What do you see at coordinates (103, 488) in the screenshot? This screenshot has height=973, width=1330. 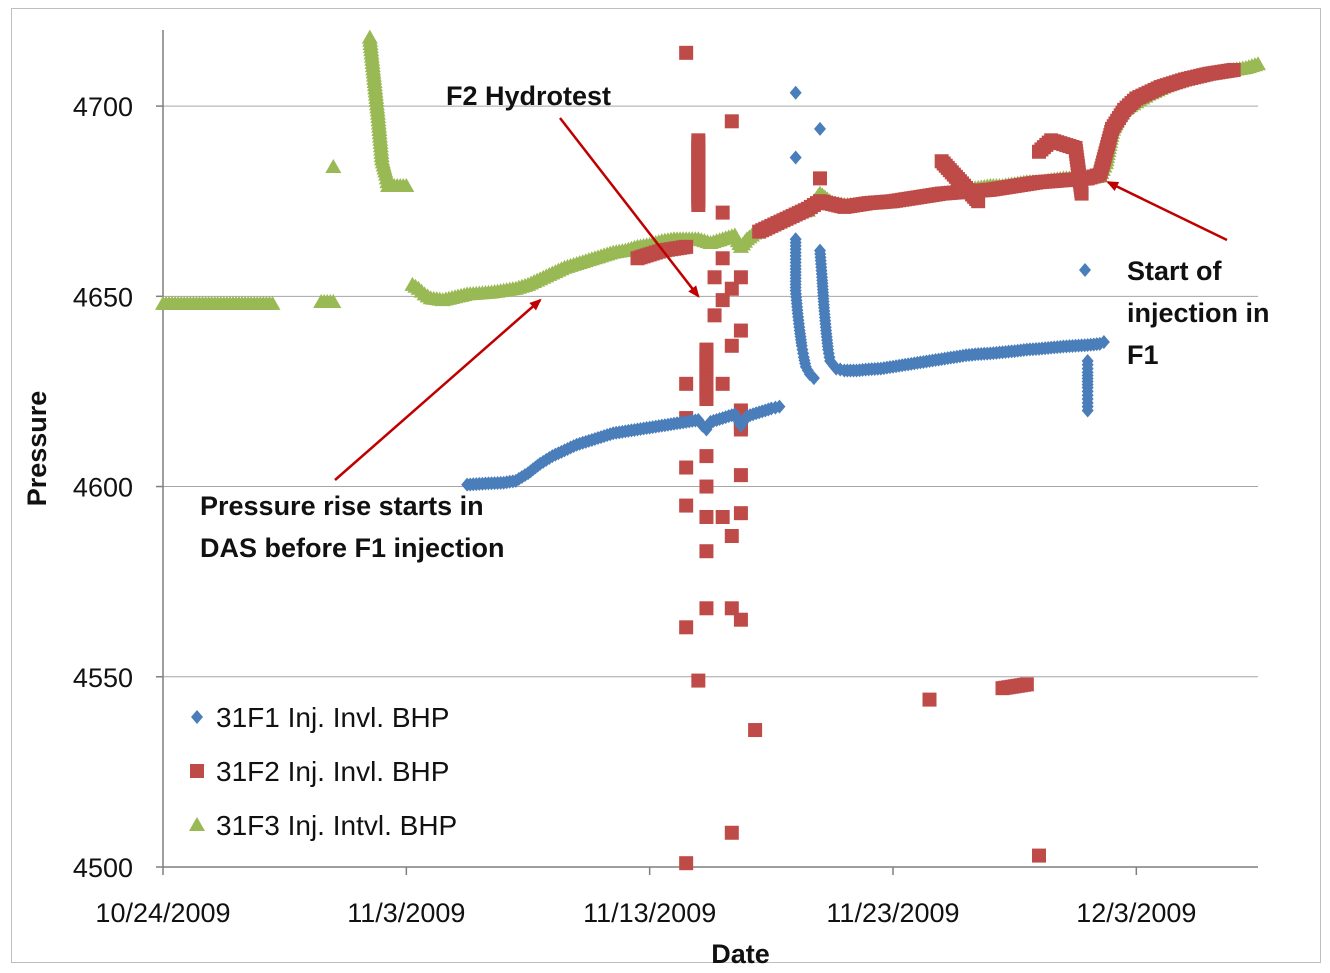 I see `y-tick-label: 4600` at bounding box center [103, 488].